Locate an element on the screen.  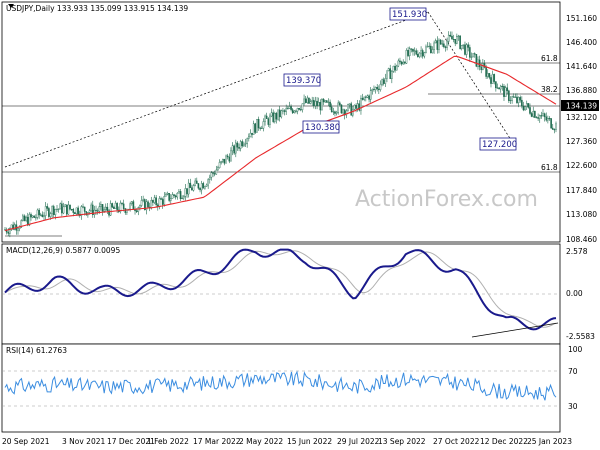
x-tick: 13 Sep 2022 is located at coordinates (402, 441).